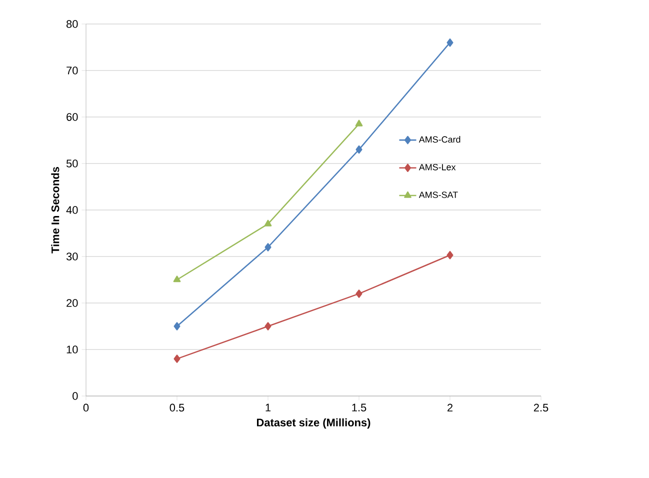 This screenshot has height=478, width=649. What do you see at coordinates (72, 350) in the screenshot?
I see `y-tick-label: 10` at bounding box center [72, 350].